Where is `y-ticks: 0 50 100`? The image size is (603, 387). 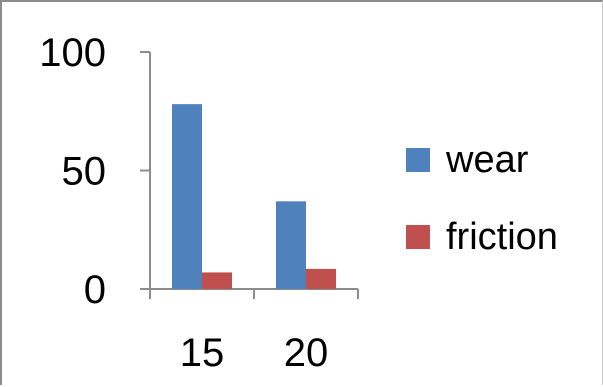
y-ticks: 0 50 100 is located at coordinates (94, 171).